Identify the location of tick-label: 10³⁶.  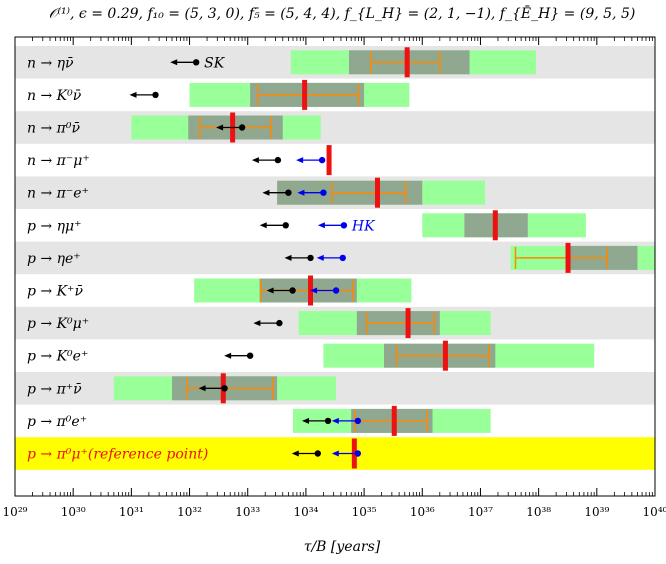
(422, 512).